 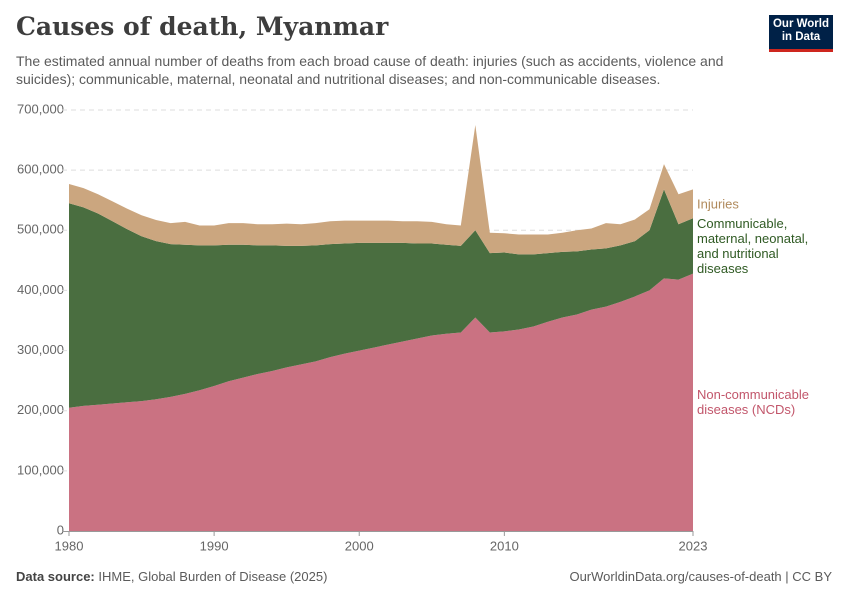 I want to click on chart-title: Causes of death, Myanmar, so click(x=202, y=26).